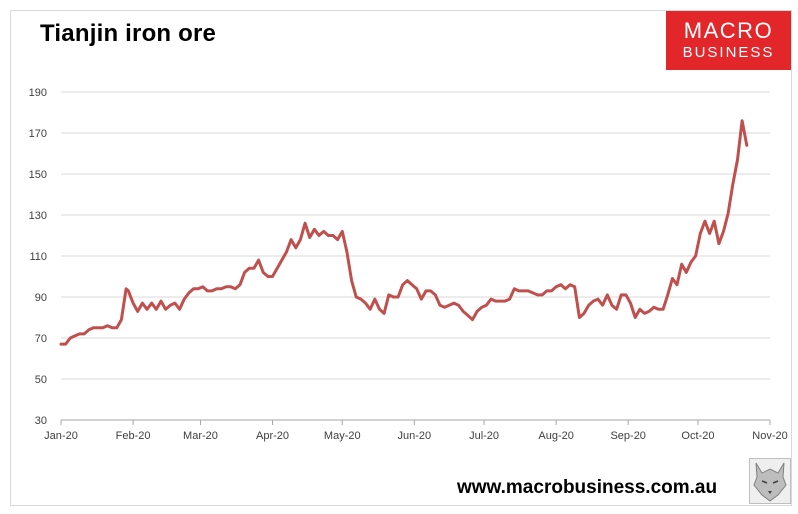 The image size is (798, 514). What do you see at coordinates (728, 30) in the screenshot?
I see `logo-line-1: MACRO` at bounding box center [728, 30].